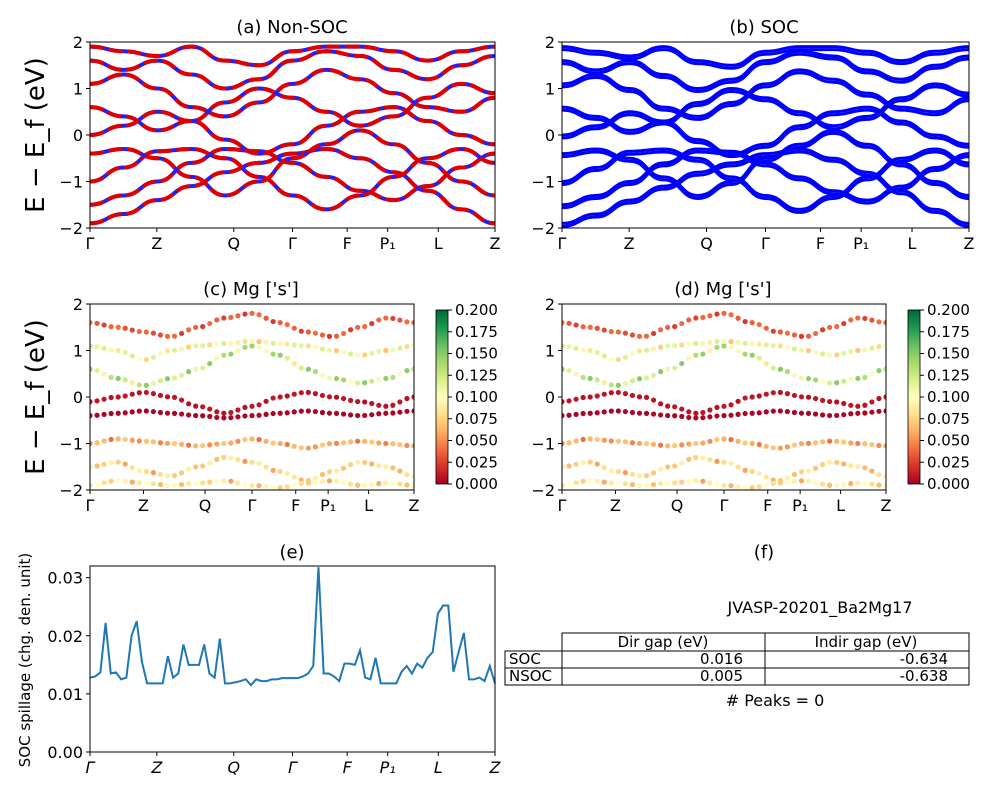 The width and height of the screenshot is (1000, 804). I want to click on d-cbar-tick-label: 0.175, so click(948, 332).